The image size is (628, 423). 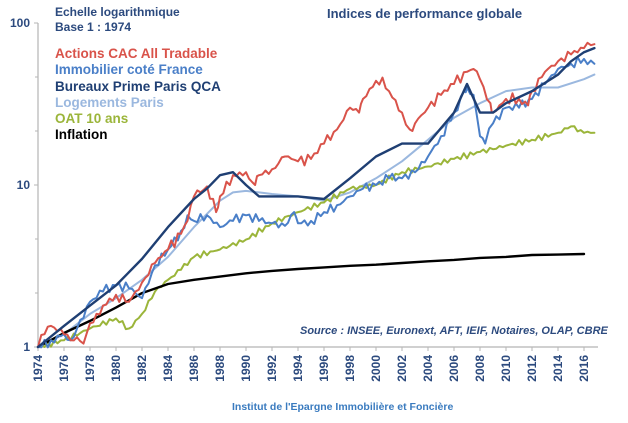 What do you see at coordinates (129, 70) in the screenshot?
I see `legend-item-immobilier-cote: Immobilier coté France` at bounding box center [129, 70].